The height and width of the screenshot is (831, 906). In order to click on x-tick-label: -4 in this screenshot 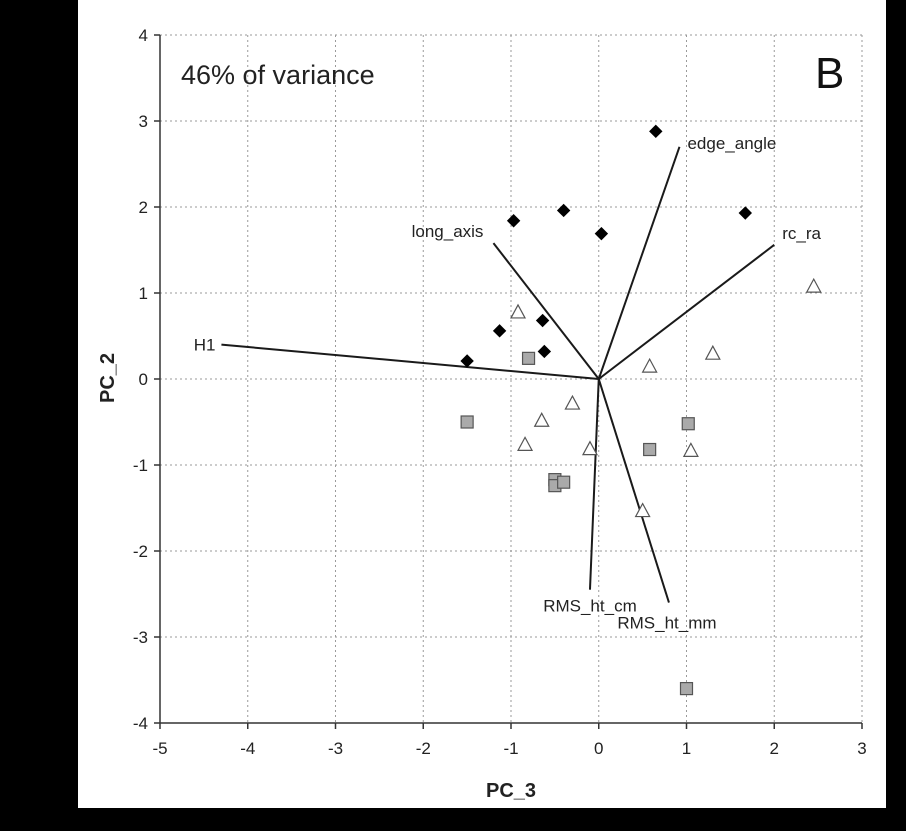, I will do `click(247, 748)`.